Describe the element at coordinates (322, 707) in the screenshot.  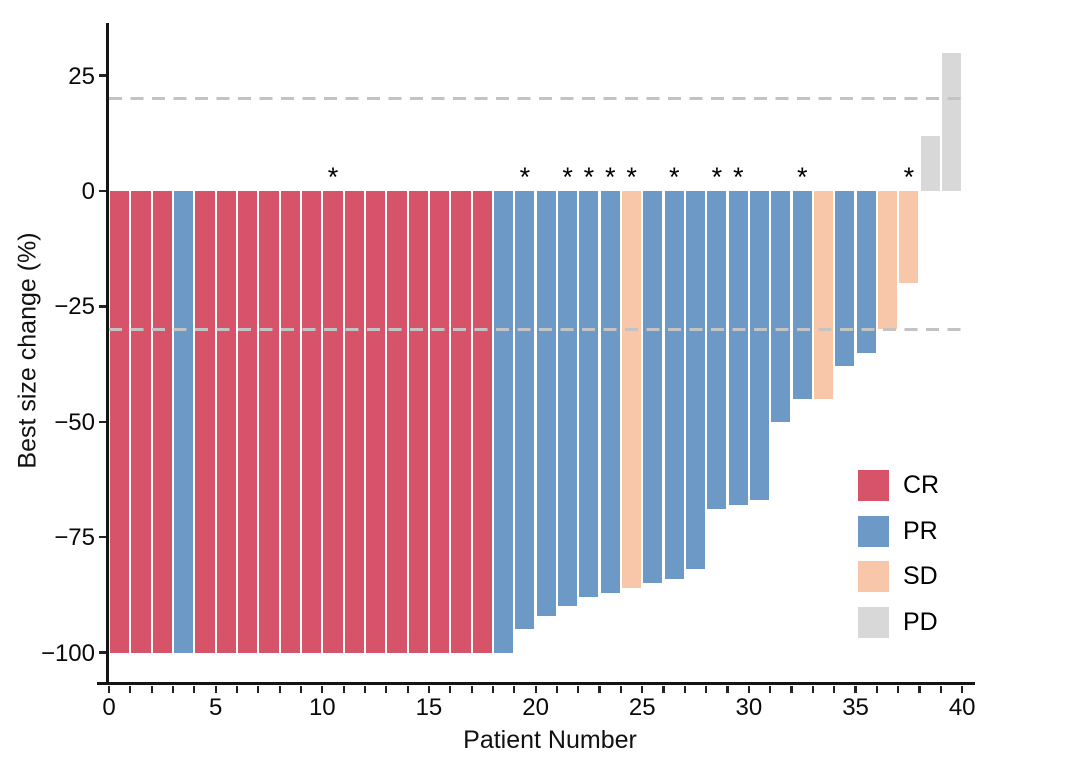
I see `x-tick-label-10: 10` at that location.